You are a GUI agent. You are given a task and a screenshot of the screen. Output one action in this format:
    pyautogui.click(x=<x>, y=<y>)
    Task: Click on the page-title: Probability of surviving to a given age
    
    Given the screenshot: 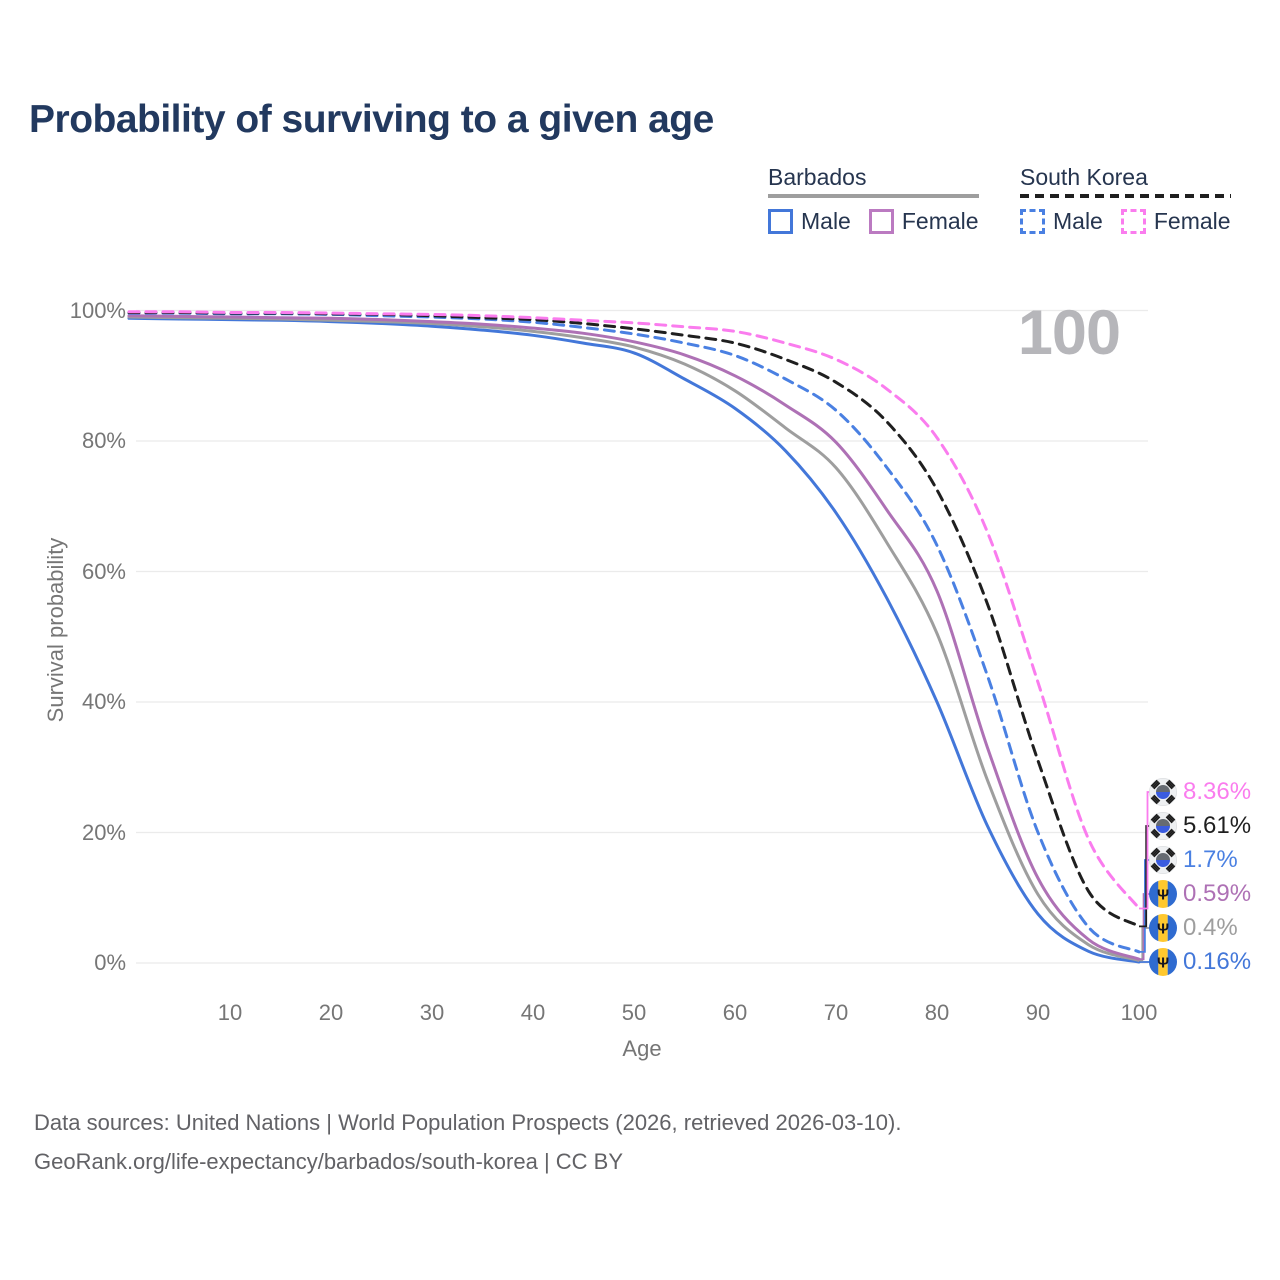 What is the action you would take?
    pyautogui.click(x=371, y=119)
    